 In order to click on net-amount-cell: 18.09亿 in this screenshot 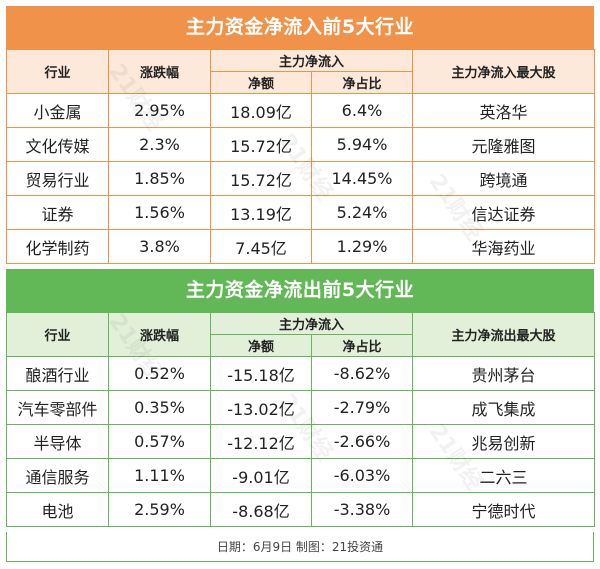, I will do `click(261, 110)`.